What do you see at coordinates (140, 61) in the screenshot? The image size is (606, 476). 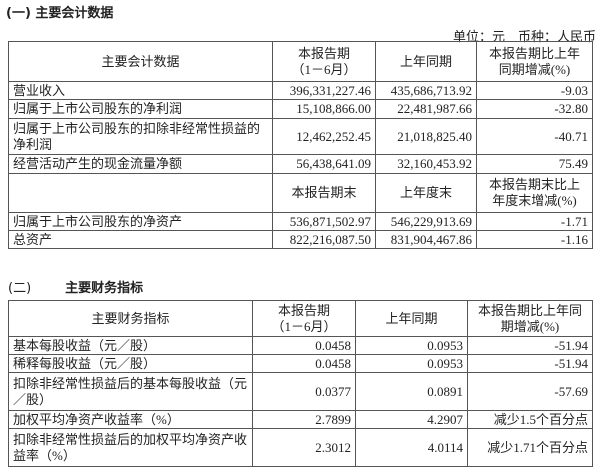 I see `column-header: 主要会计数据` at bounding box center [140, 61].